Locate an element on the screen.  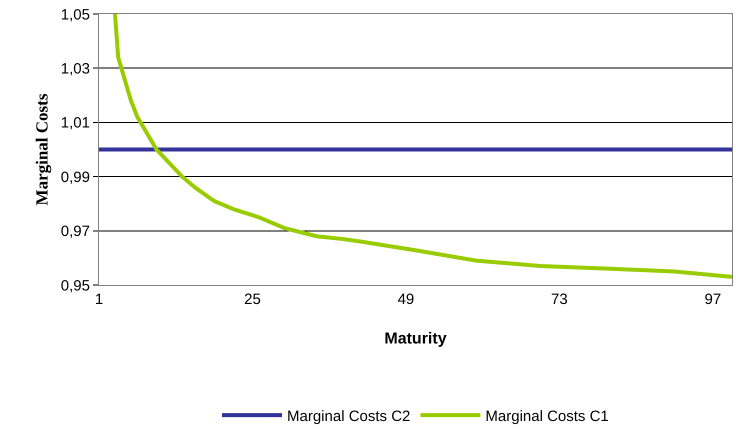
x-tick-label: 97 is located at coordinates (713, 299).